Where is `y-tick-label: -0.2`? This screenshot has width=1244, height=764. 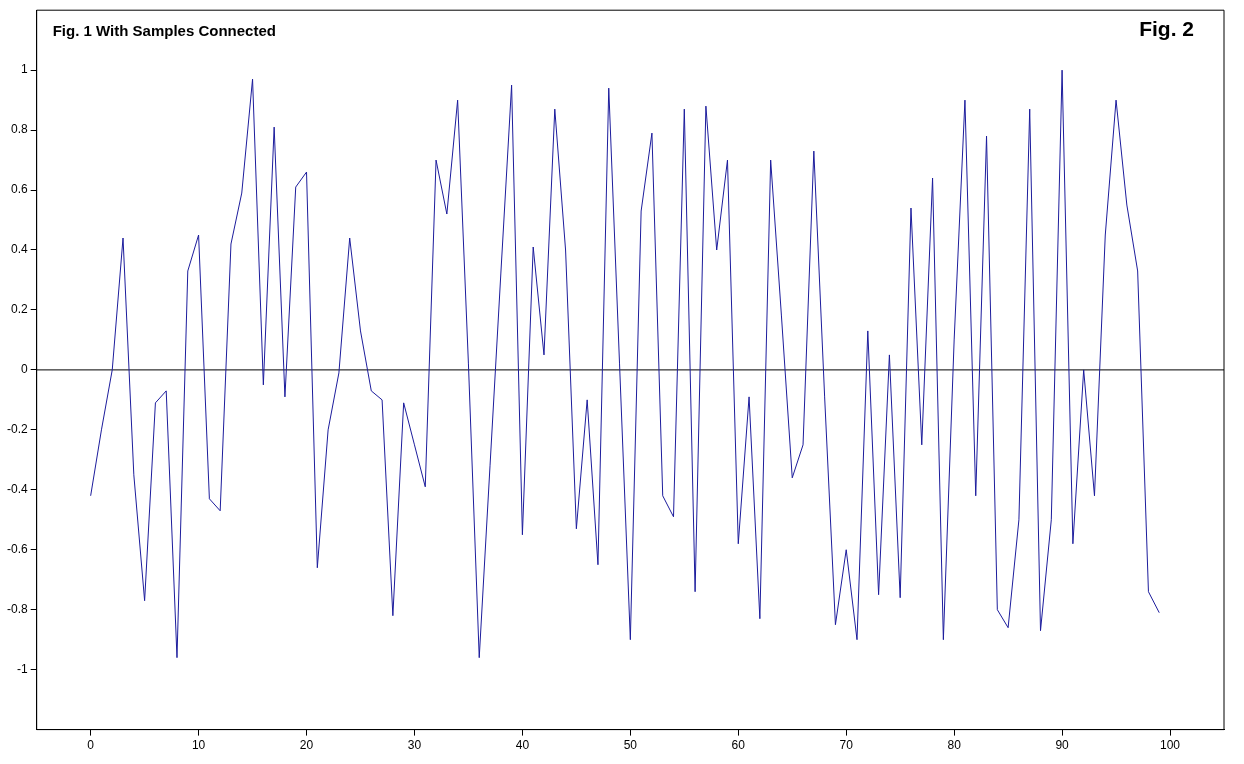
y-tick-label: -0.2 is located at coordinates (17, 429).